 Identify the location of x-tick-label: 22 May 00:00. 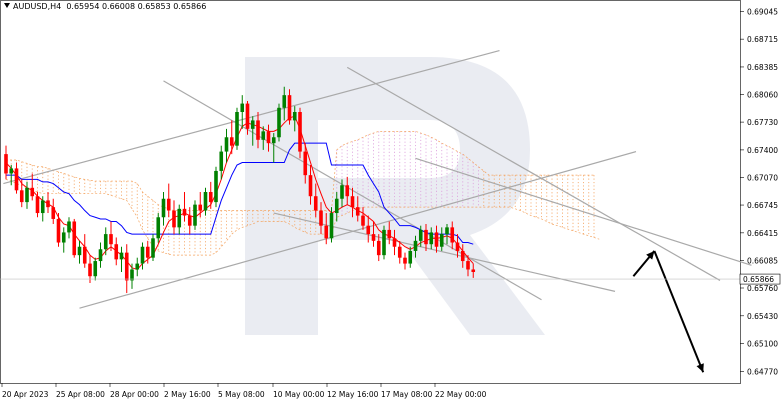
(461, 394).